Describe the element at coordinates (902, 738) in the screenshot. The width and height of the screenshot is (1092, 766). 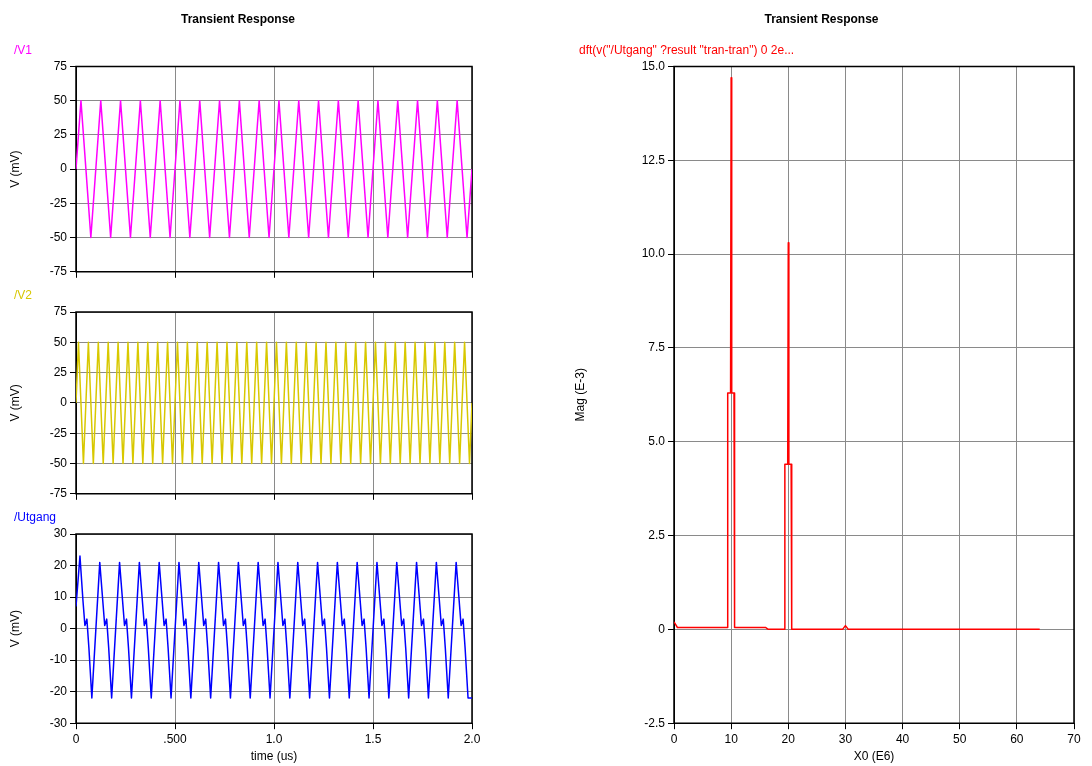
I see `x-tick-label: 40` at that location.